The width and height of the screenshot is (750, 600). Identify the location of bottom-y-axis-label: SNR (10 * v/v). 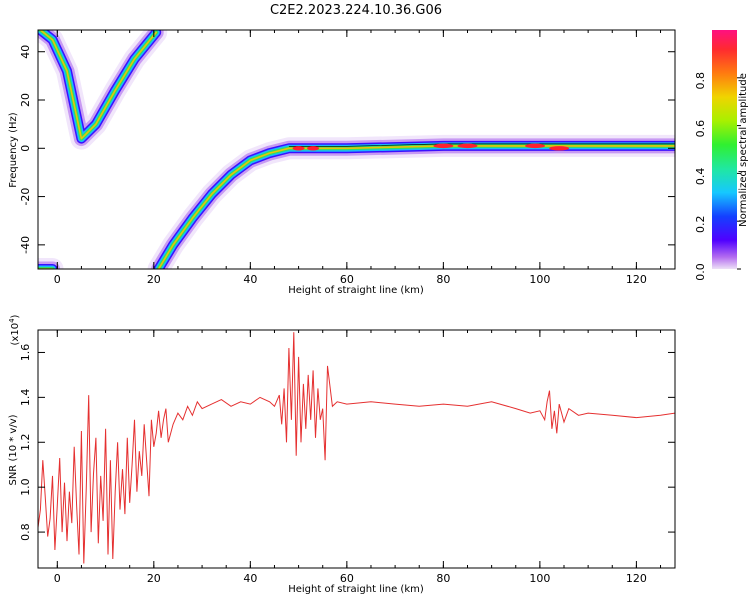
(13, 449).